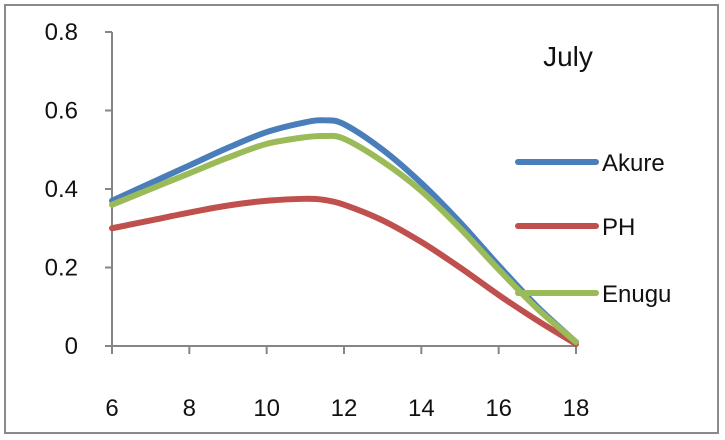  Describe the element at coordinates (266, 408) in the screenshot. I see `x-tick-label: 10` at that location.